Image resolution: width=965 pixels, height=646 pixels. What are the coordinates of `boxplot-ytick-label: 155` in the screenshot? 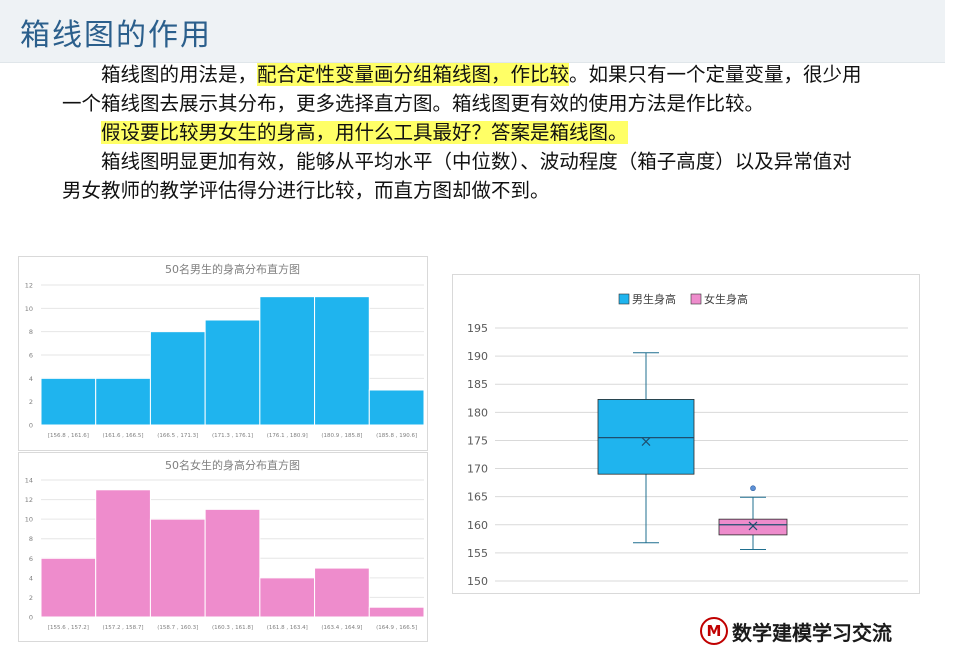 It's located at (477, 553).